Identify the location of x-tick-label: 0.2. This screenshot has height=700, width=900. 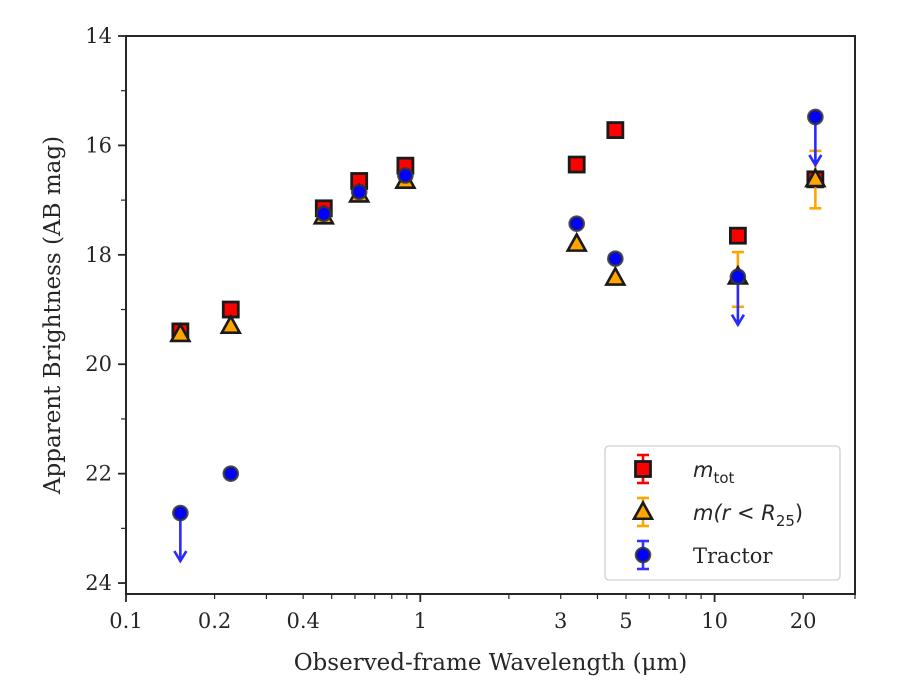
(214, 621).